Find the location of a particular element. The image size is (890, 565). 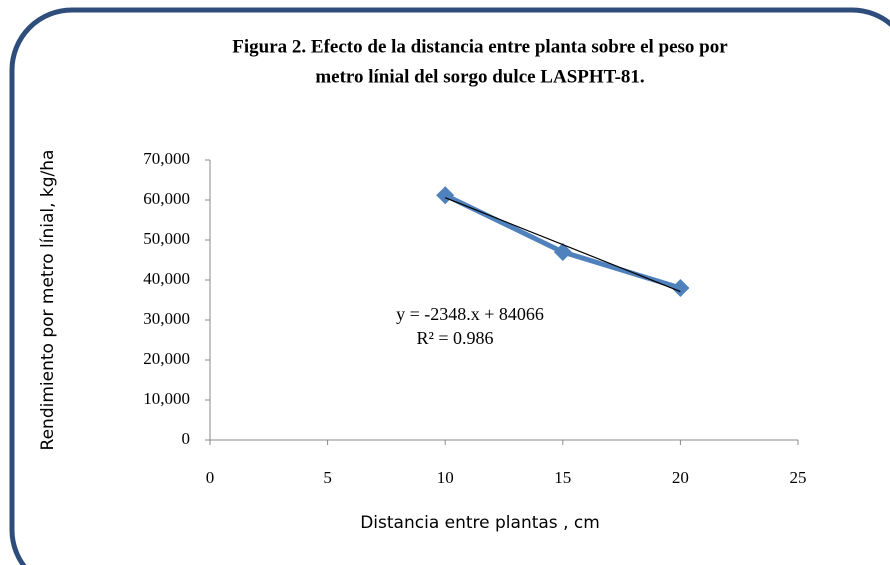

series-line is located at coordinates (563, 241).